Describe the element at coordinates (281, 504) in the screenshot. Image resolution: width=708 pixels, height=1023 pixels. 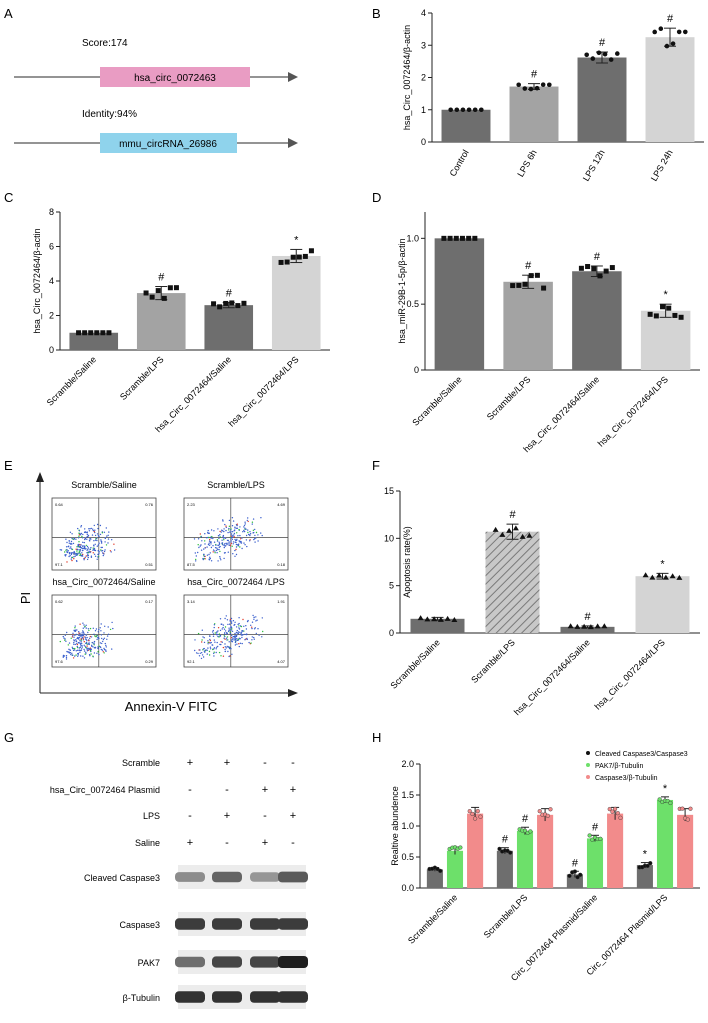
I see `flow-q2-value: 4.69` at that location.